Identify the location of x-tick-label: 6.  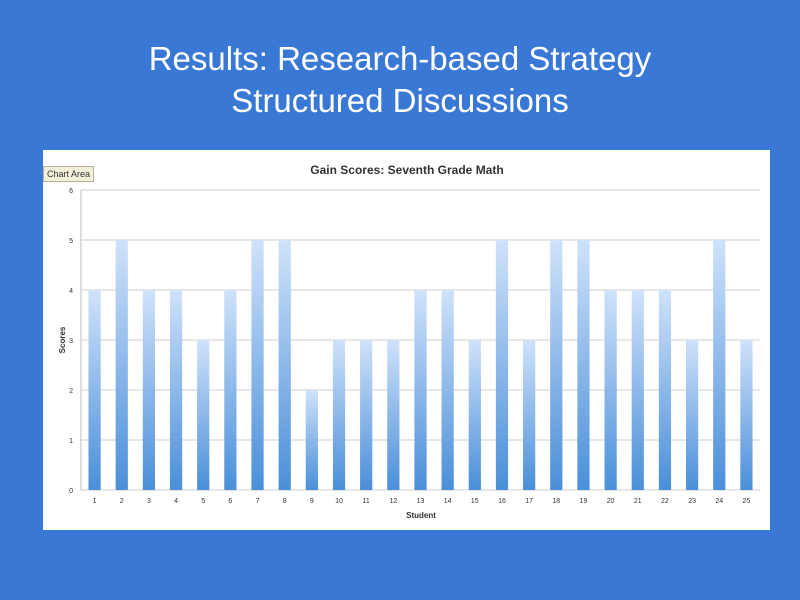
(230, 501).